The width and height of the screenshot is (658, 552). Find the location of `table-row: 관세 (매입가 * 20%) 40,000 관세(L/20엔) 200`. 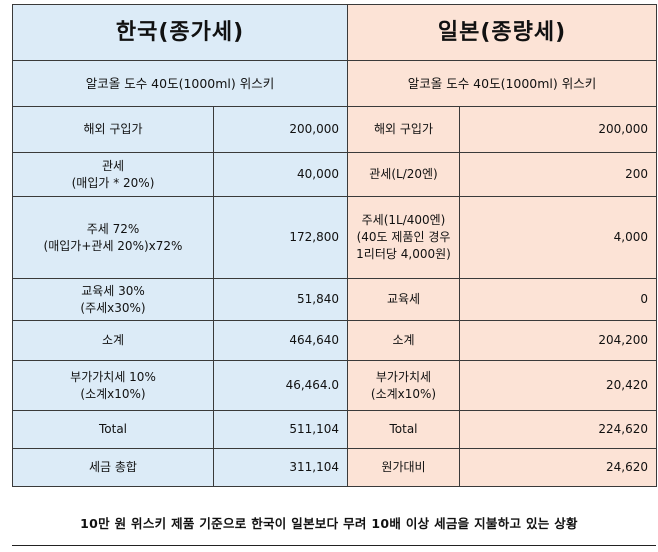

table-row: 관세 (매입가 * 20%) 40,000 관세(L/20엔) 200 is located at coordinates (334, 174).